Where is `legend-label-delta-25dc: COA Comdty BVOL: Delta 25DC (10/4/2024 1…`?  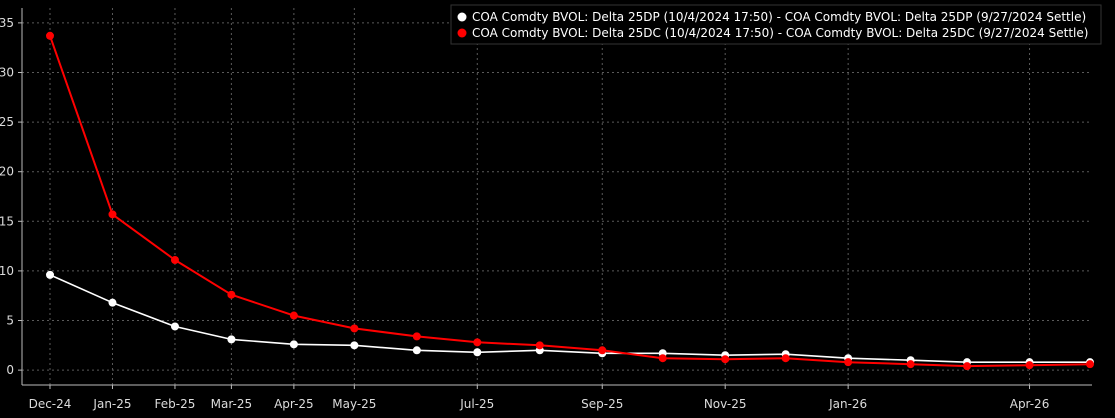 legend-label-delta-25dc: COA Comdty BVOL: Delta 25DC (10/4/2024 1… is located at coordinates (780, 33).